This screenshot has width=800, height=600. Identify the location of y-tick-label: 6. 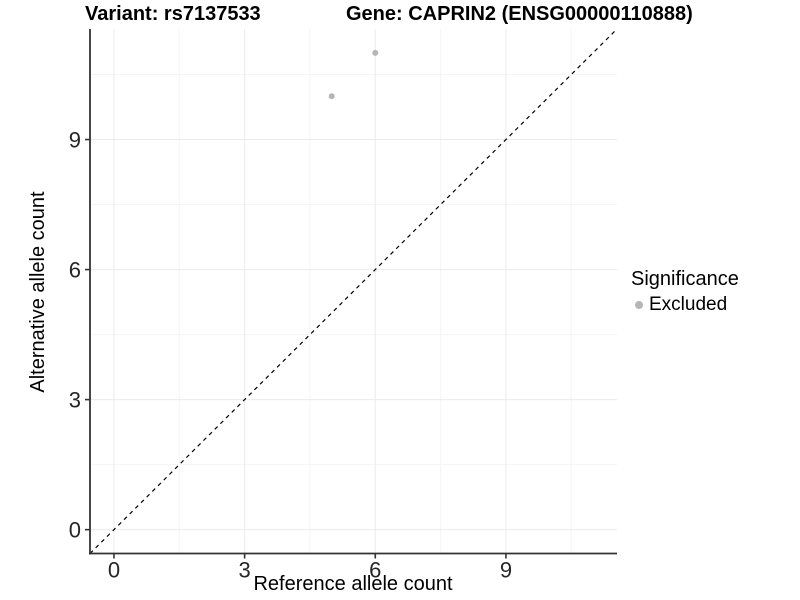
(75, 270).